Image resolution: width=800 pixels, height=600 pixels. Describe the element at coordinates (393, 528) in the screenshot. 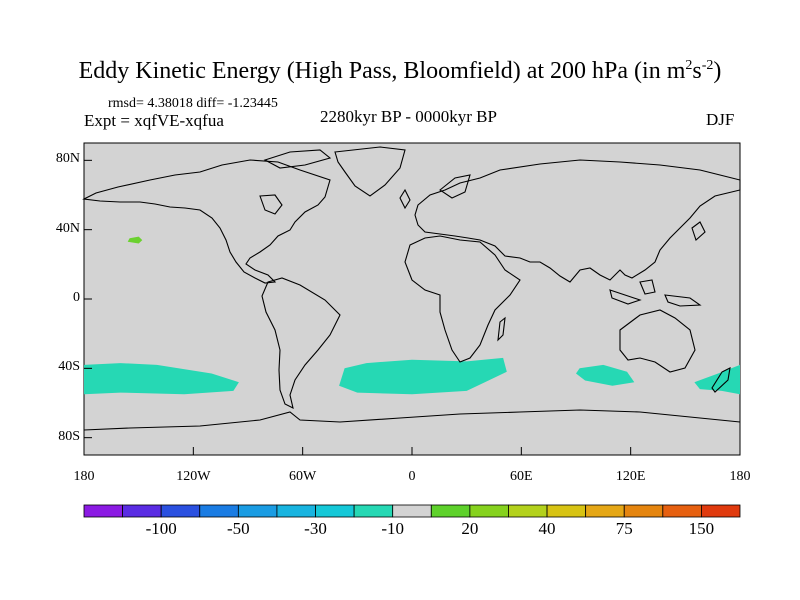

I see `colorbar-label: -10` at that location.